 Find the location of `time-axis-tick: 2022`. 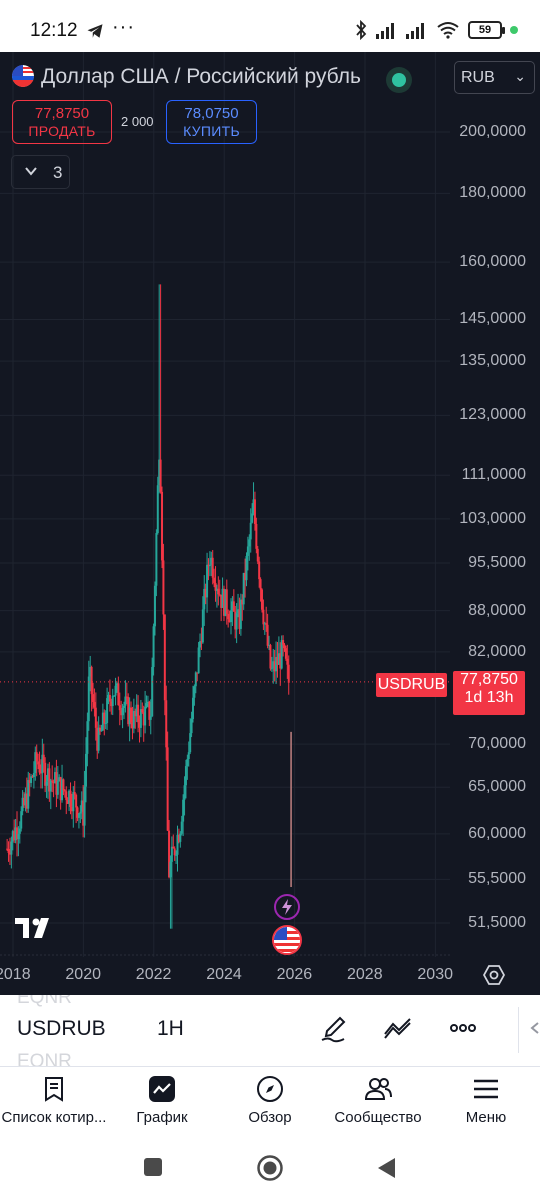

time-axis-tick: 2022 is located at coordinates (153, 974).